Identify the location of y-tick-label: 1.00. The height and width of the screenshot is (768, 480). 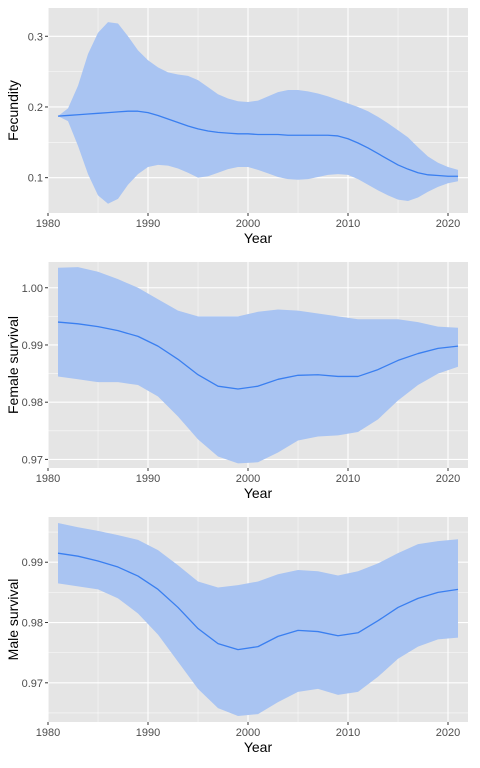
(32, 289).